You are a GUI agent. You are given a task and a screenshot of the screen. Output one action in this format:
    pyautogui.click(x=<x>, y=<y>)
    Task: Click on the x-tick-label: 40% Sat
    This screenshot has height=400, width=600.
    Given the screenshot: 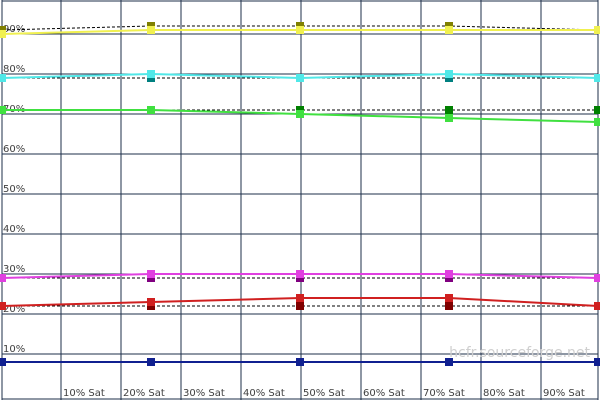 What is the action you would take?
    pyautogui.click(x=264, y=393)
    